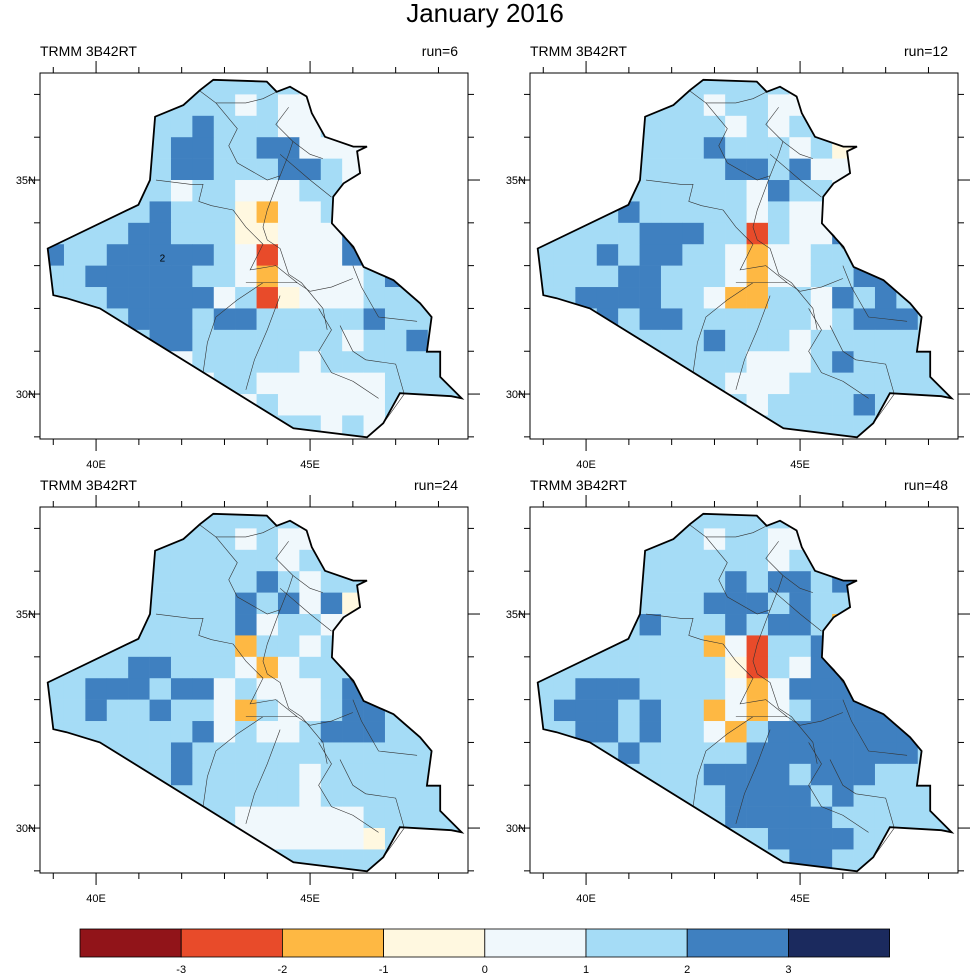 The image size is (971, 980). What do you see at coordinates (485, 14) in the screenshot?
I see `figure-title: January 2016` at bounding box center [485, 14].